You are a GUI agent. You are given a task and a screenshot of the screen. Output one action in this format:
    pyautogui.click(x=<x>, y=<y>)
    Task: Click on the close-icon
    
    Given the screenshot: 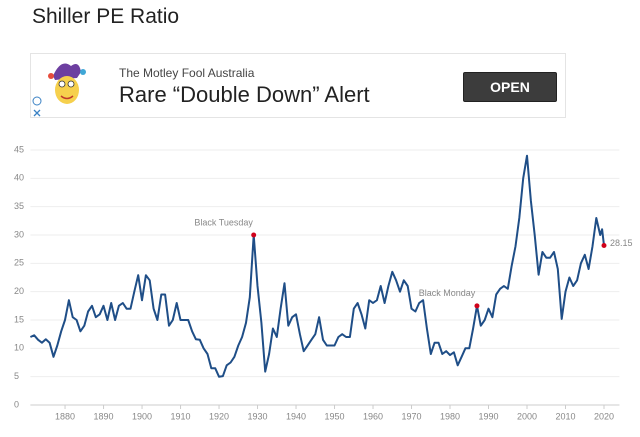 What is the action you would take?
    pyautogui.click(x=37, y=113)
    